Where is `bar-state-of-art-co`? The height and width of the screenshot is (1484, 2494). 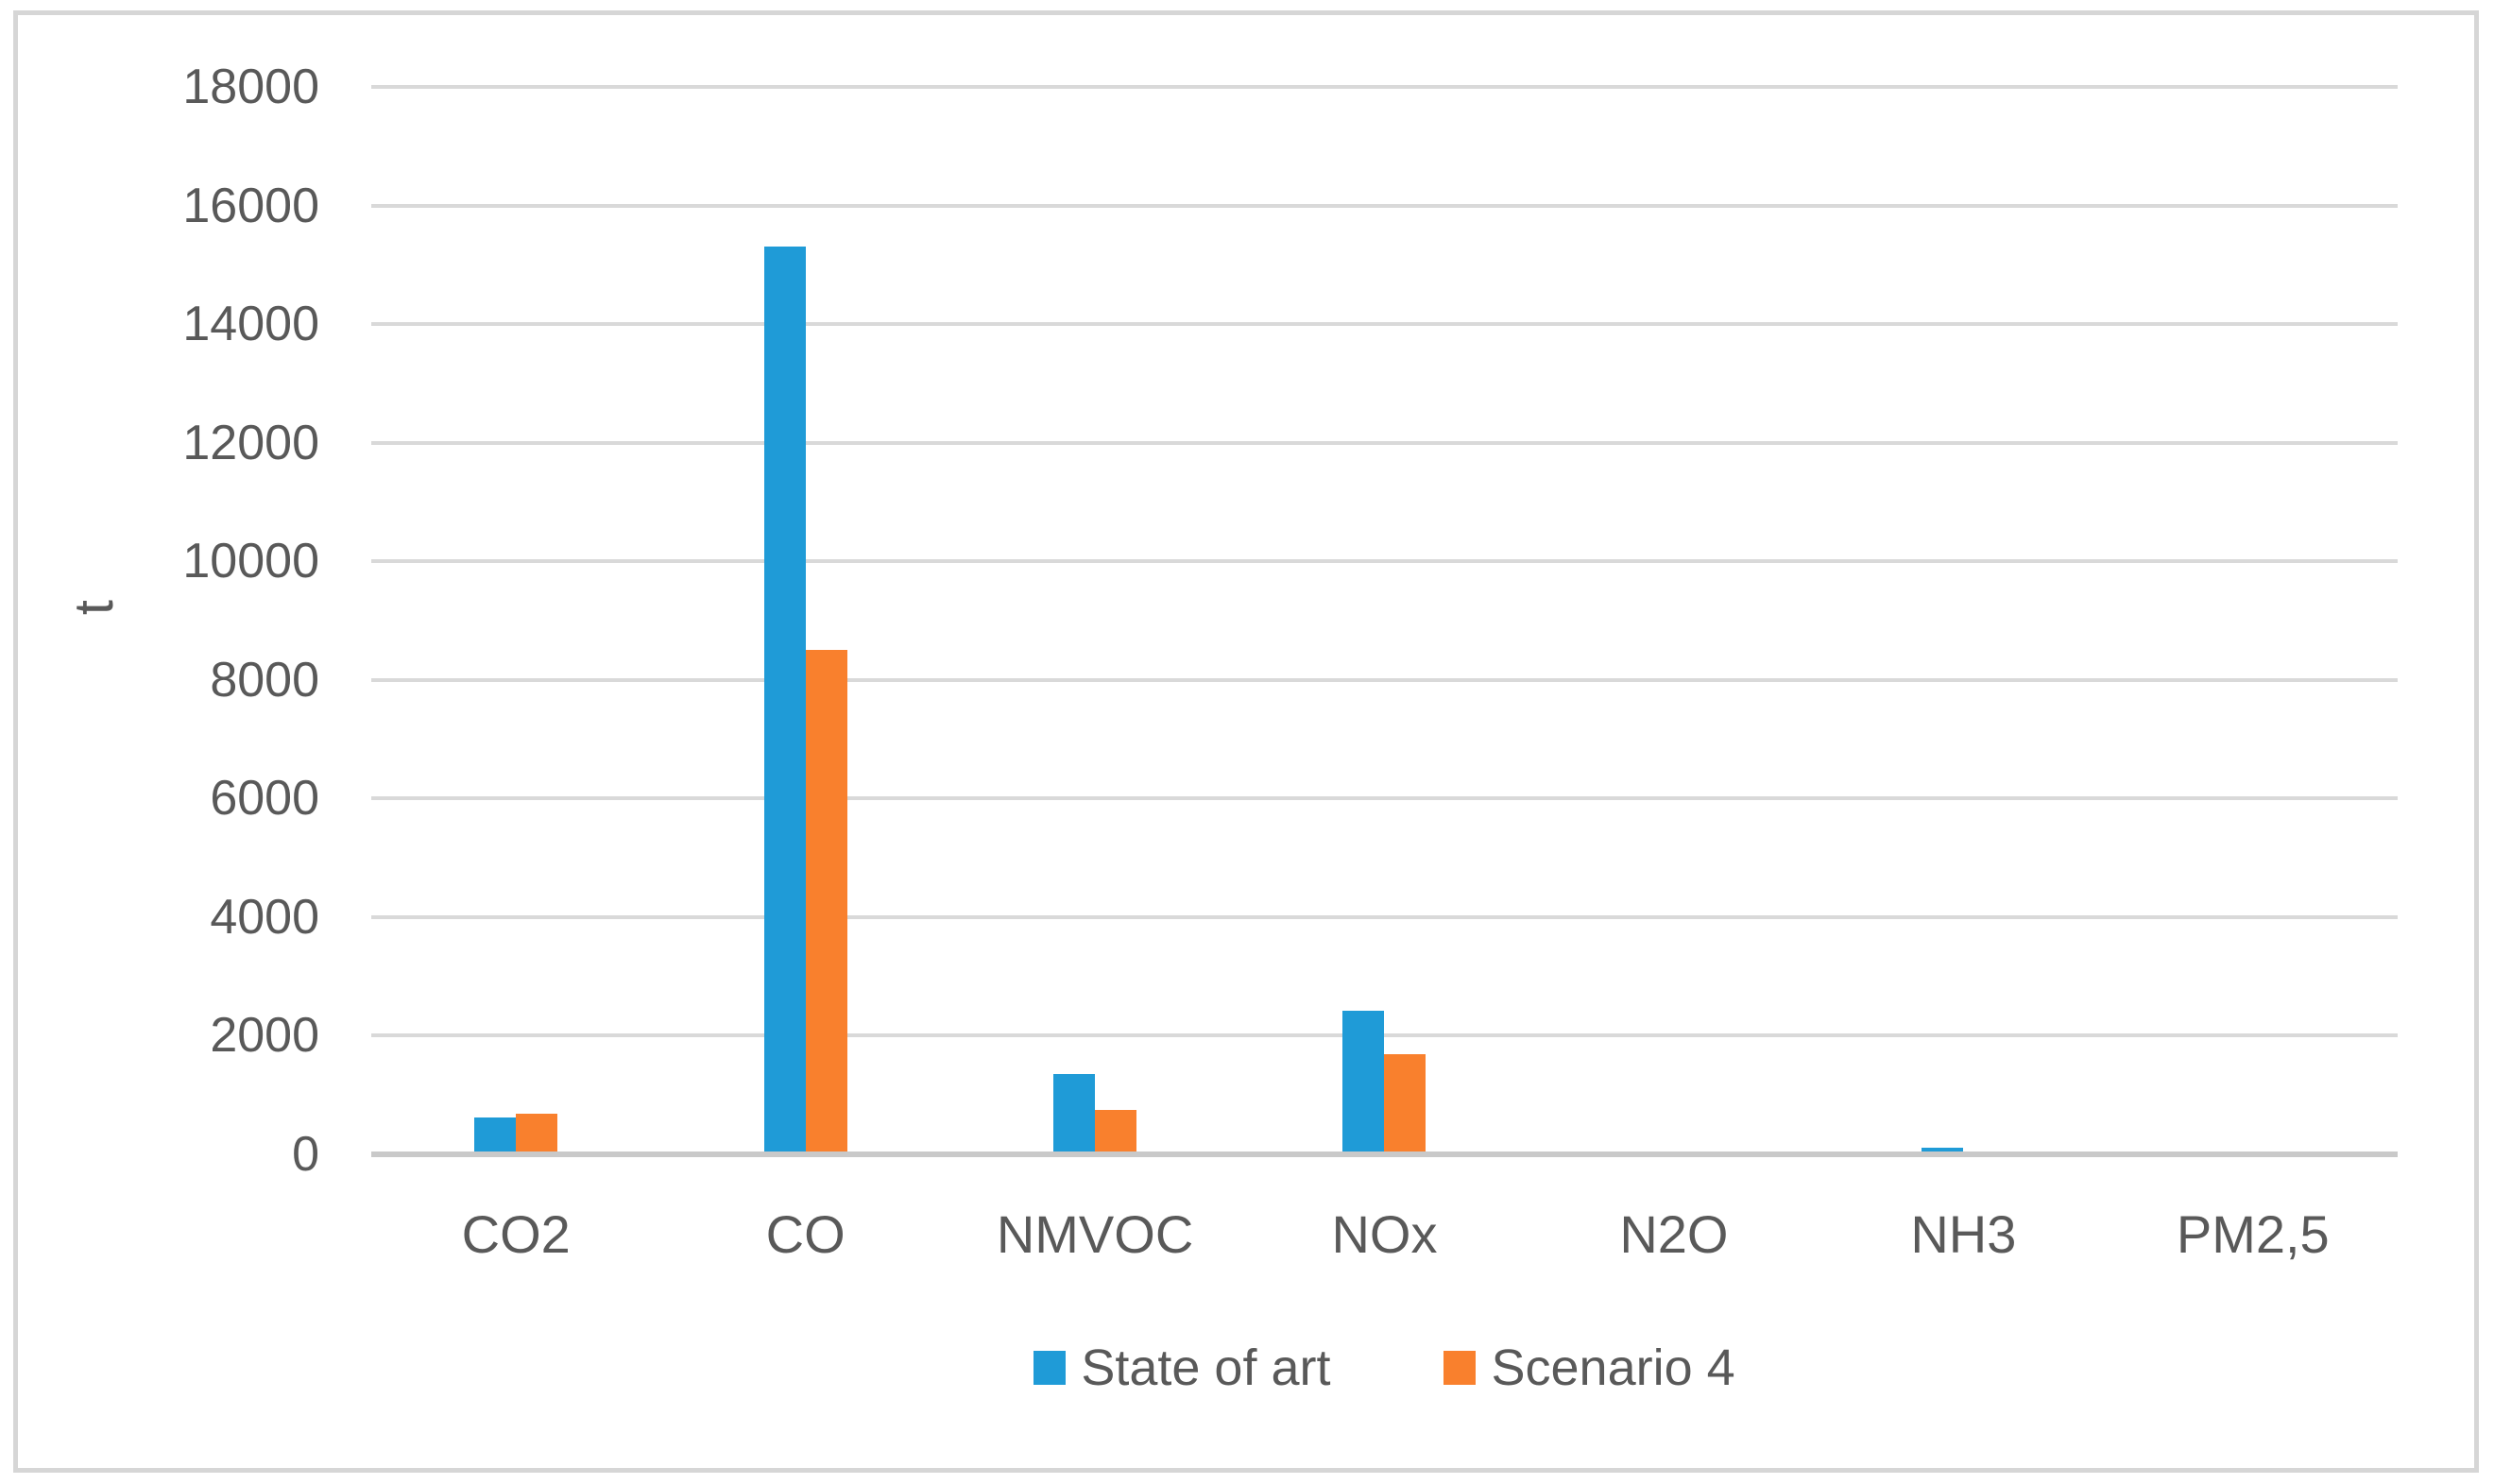
bar-state-of-art-co is located at coordinates (785, 701).